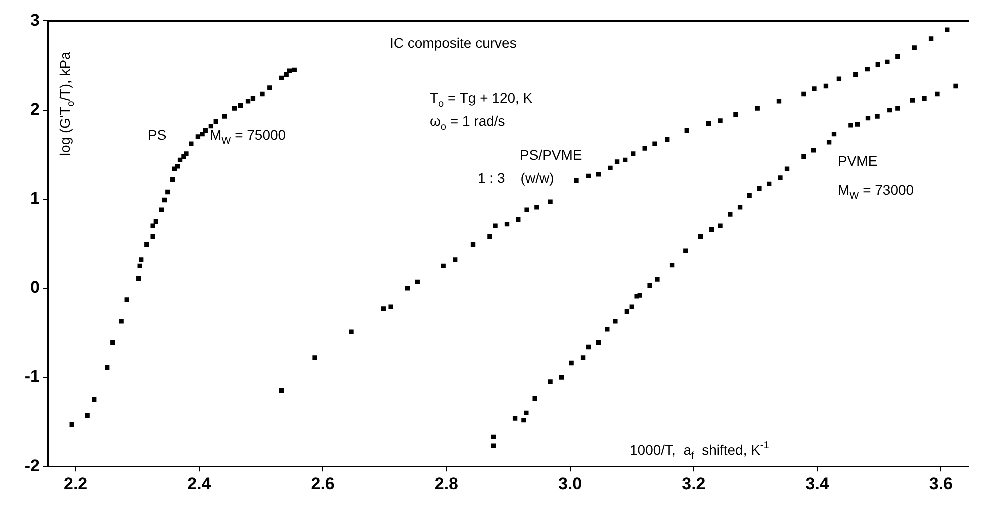  I want to click on x-tick-label: 3.2, so click(694, 484).